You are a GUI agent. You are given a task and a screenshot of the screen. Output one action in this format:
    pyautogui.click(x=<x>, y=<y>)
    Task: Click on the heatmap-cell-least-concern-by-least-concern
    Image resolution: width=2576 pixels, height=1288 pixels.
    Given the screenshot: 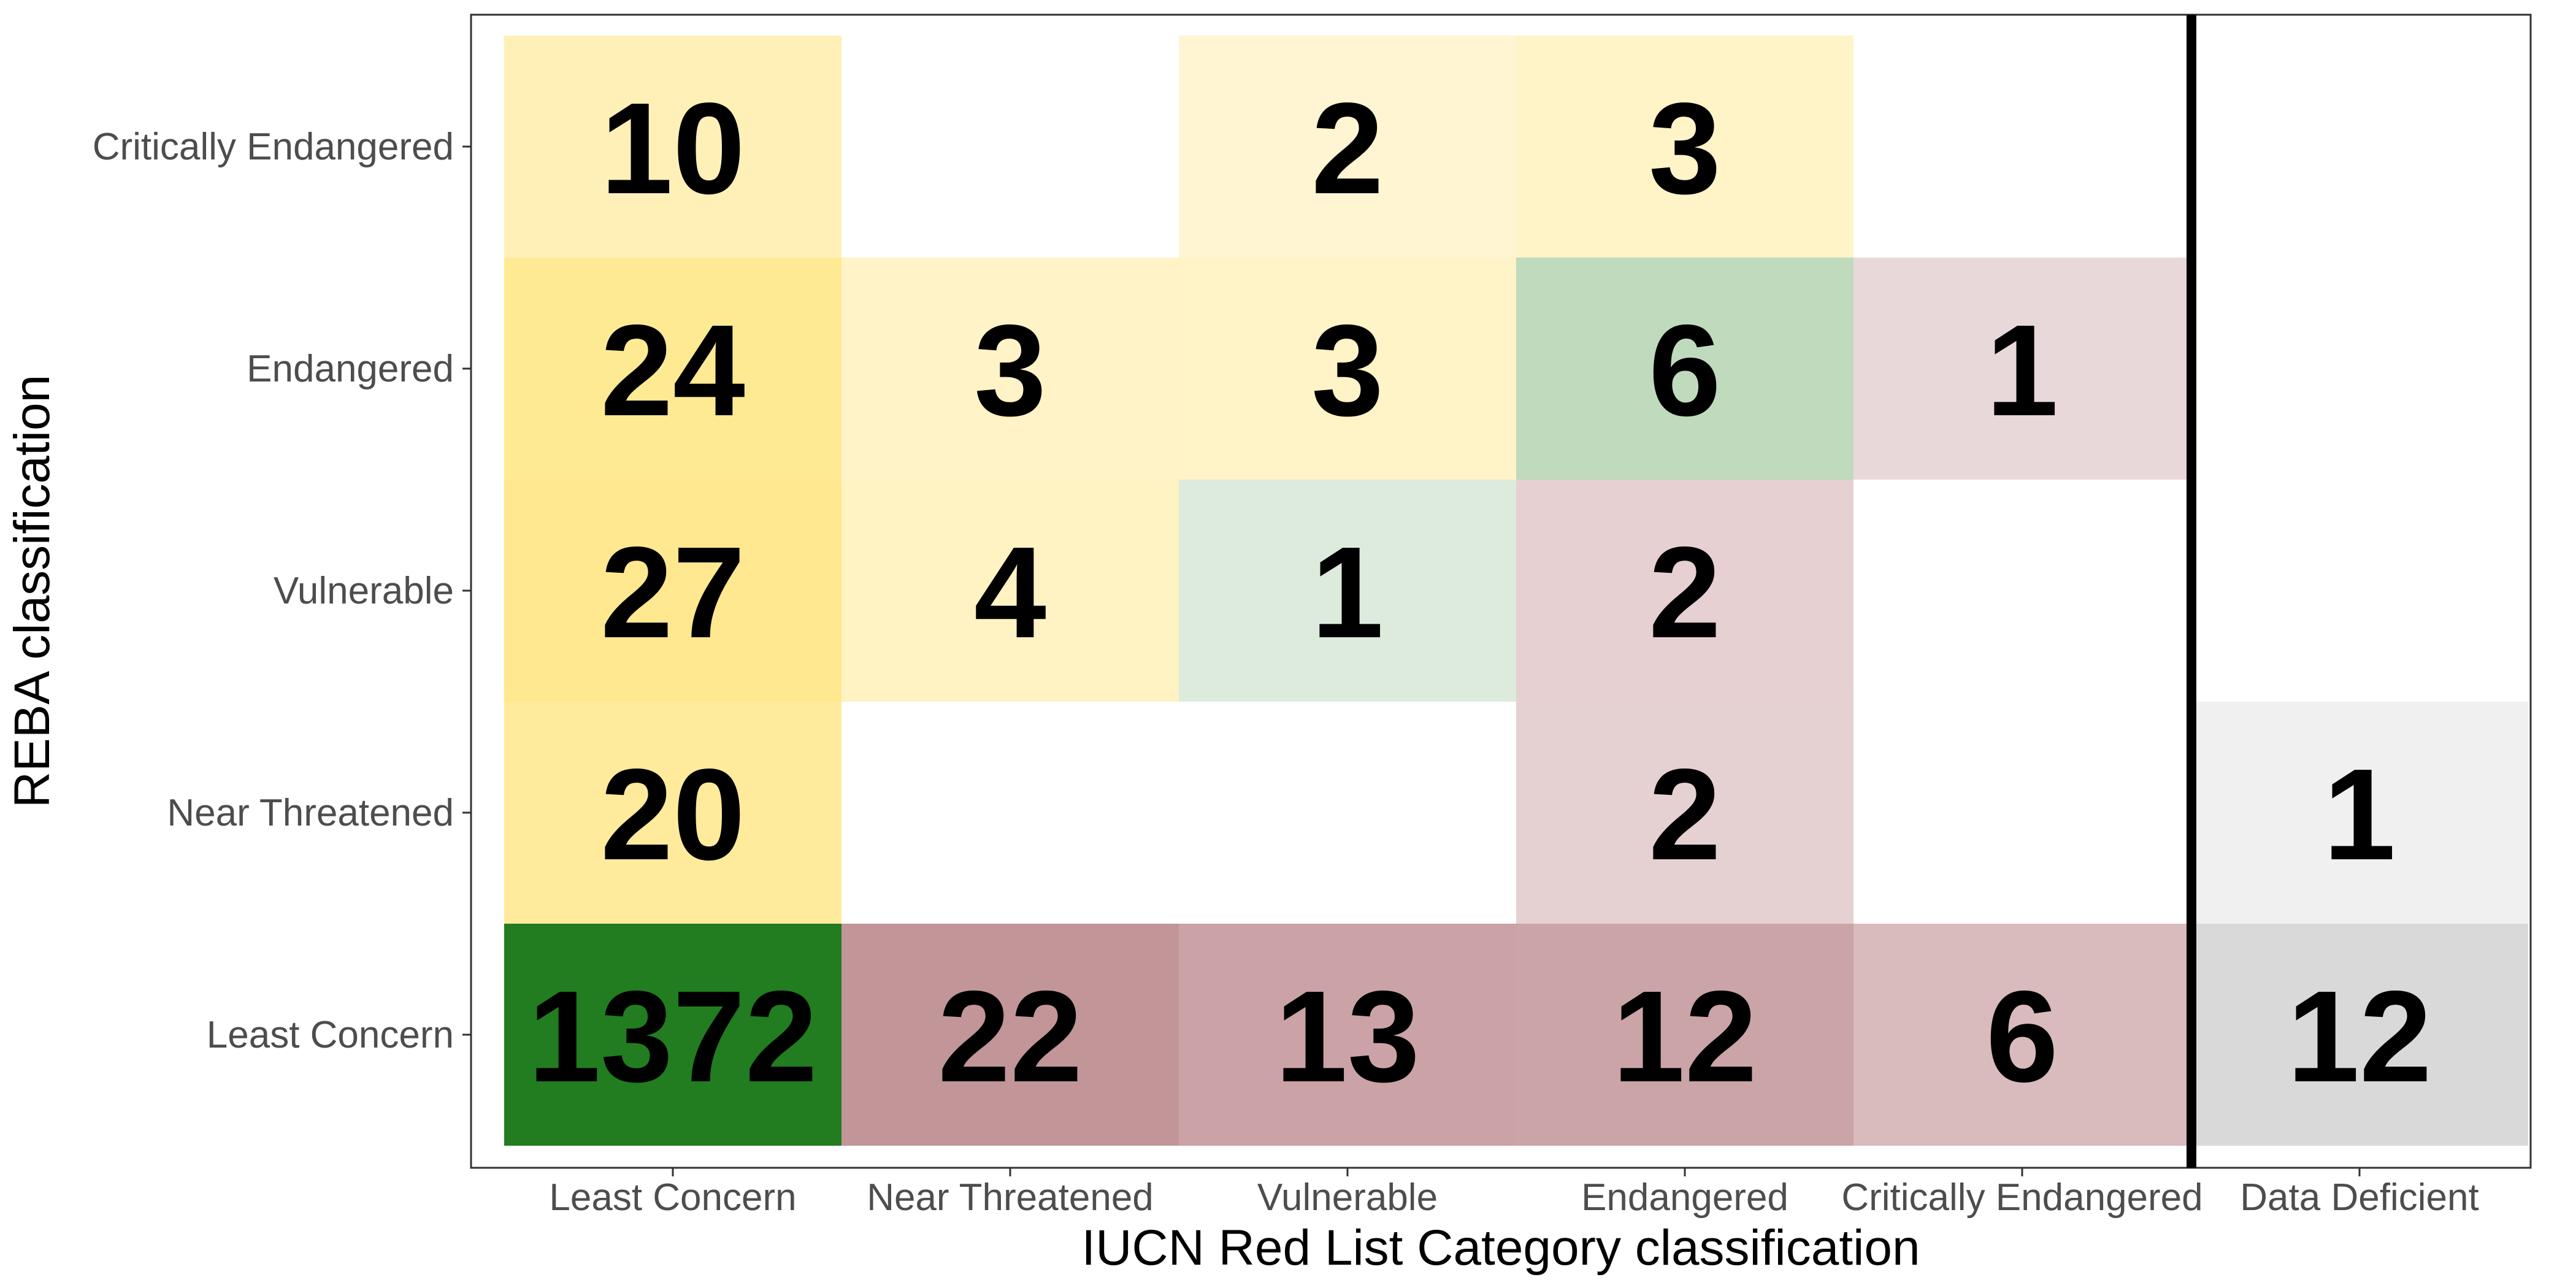 What is the action you would take?
    pyautogui.click(x=672, y=1035)
    